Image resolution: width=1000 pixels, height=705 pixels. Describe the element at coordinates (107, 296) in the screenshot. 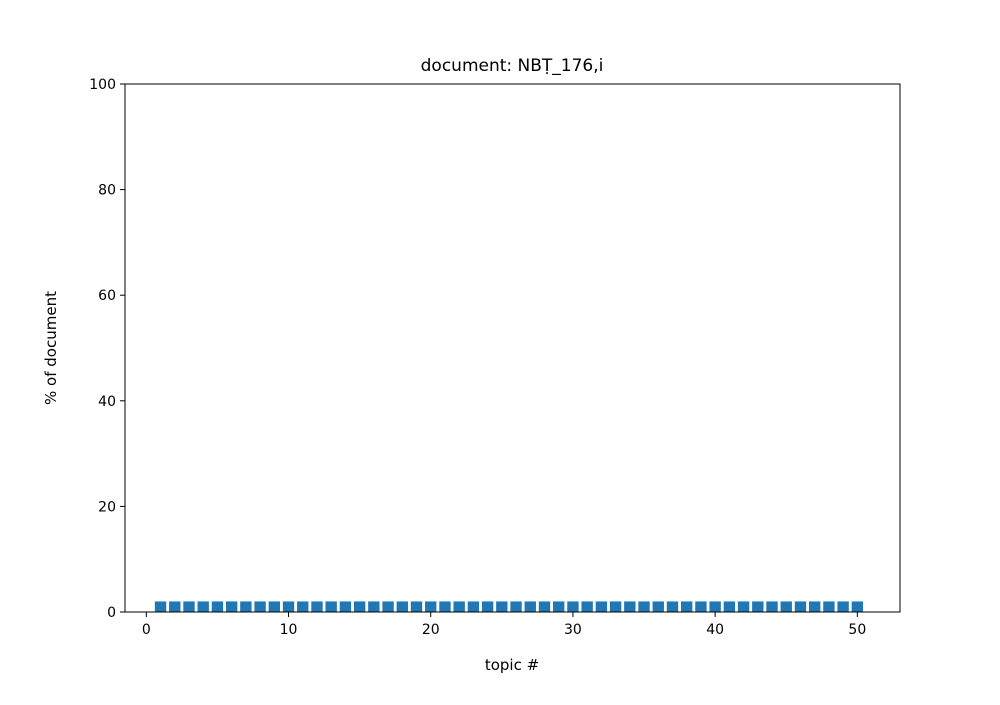

I see `y-tick-label: 60` at that location.